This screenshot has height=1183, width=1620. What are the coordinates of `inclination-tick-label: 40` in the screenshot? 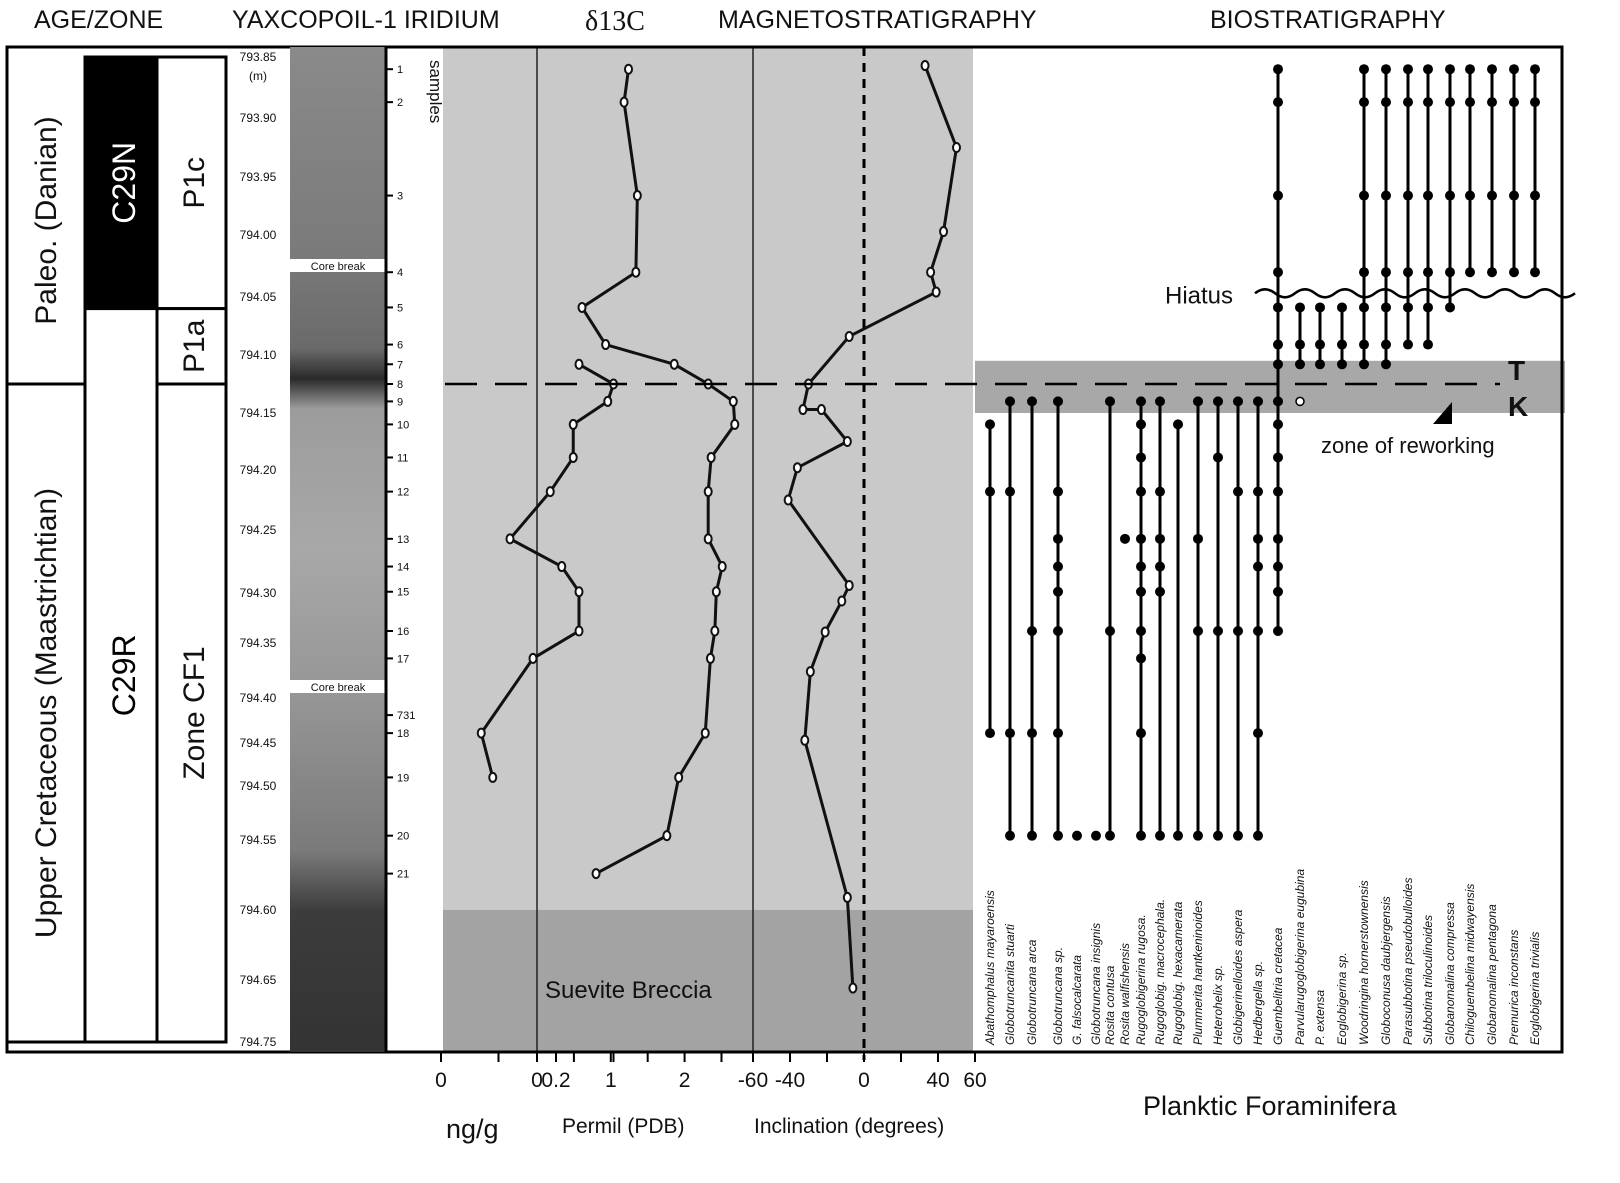 It's located at (937, 1080).